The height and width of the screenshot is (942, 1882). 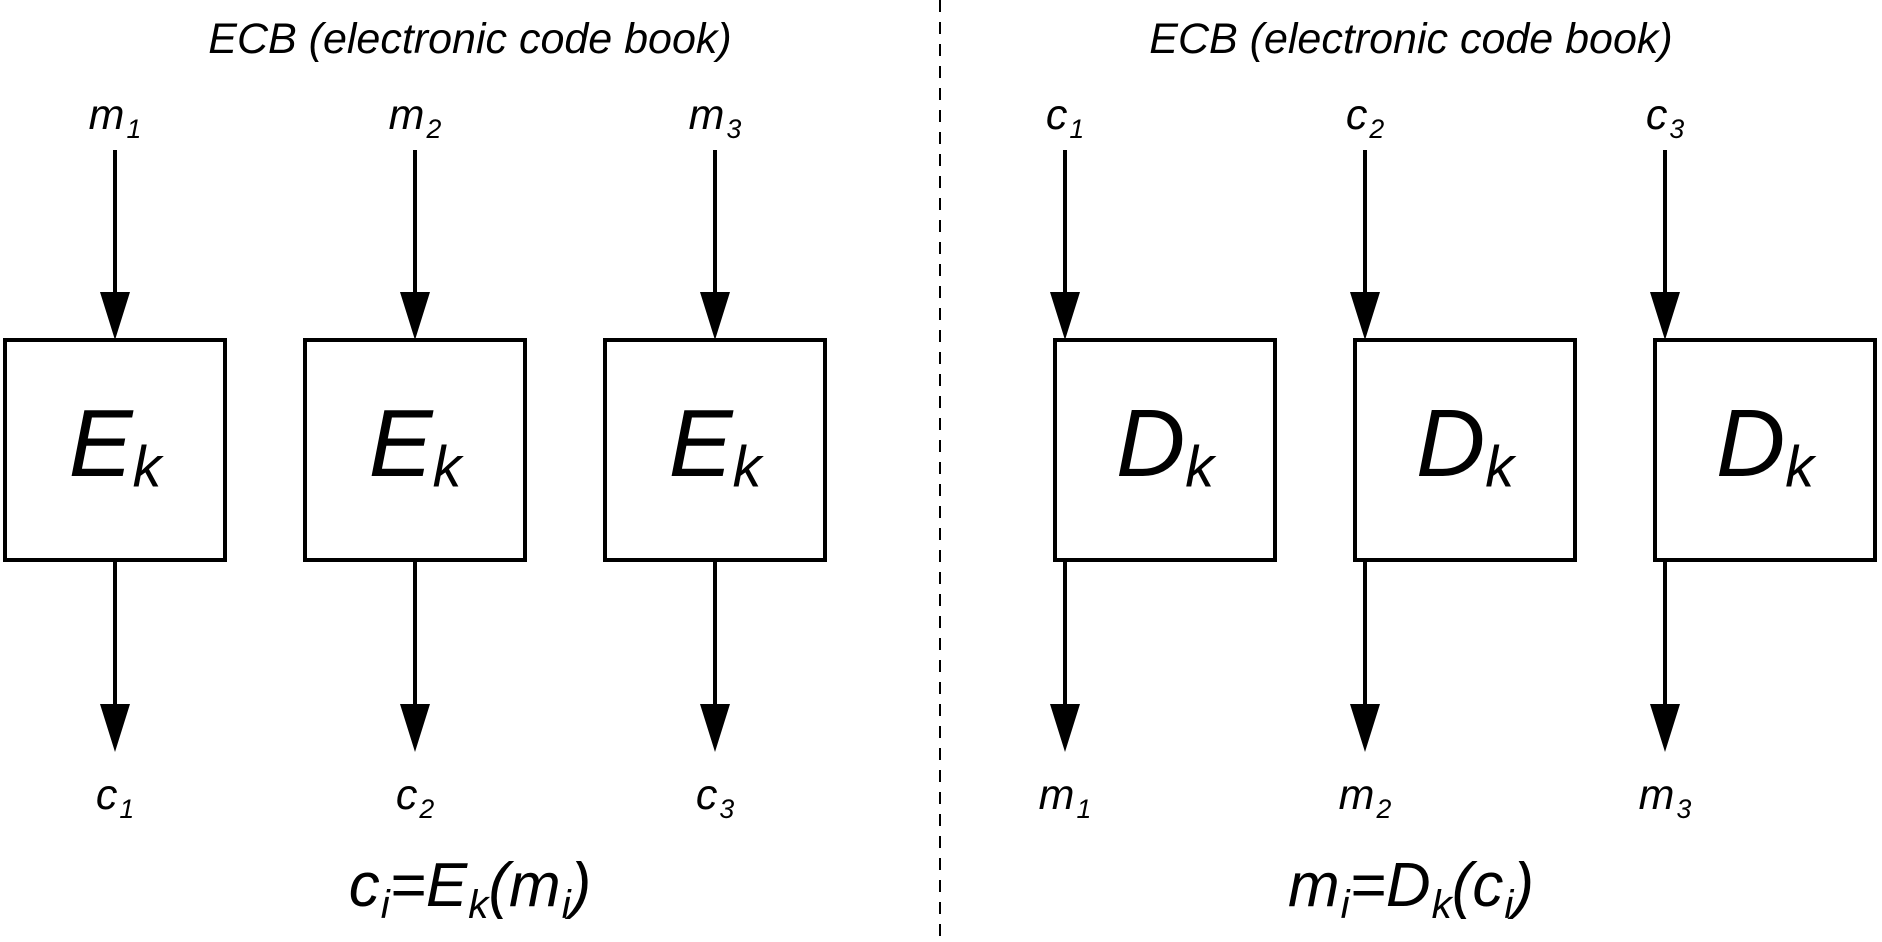 I want to click on ciphertext-input-3-label: c3, so click(x=1665, y=117).